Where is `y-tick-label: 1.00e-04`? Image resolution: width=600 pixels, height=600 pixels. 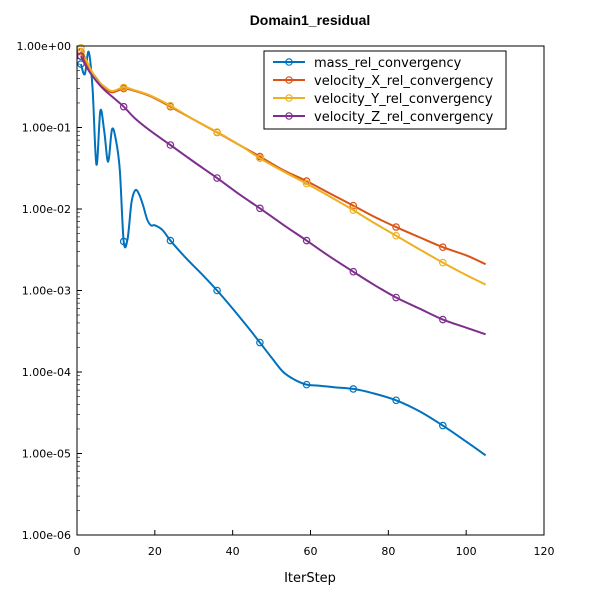
y-tick-label: 1.00e-04 is located at coordinates (46, 372).